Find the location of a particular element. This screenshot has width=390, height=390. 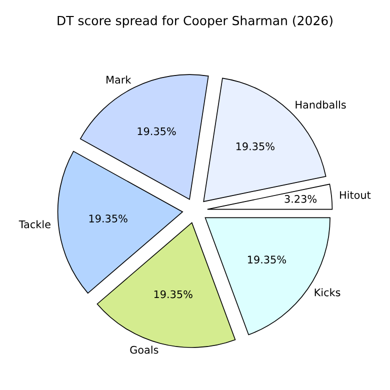

slice-label: Kicks is located at coordinates (327, 292).